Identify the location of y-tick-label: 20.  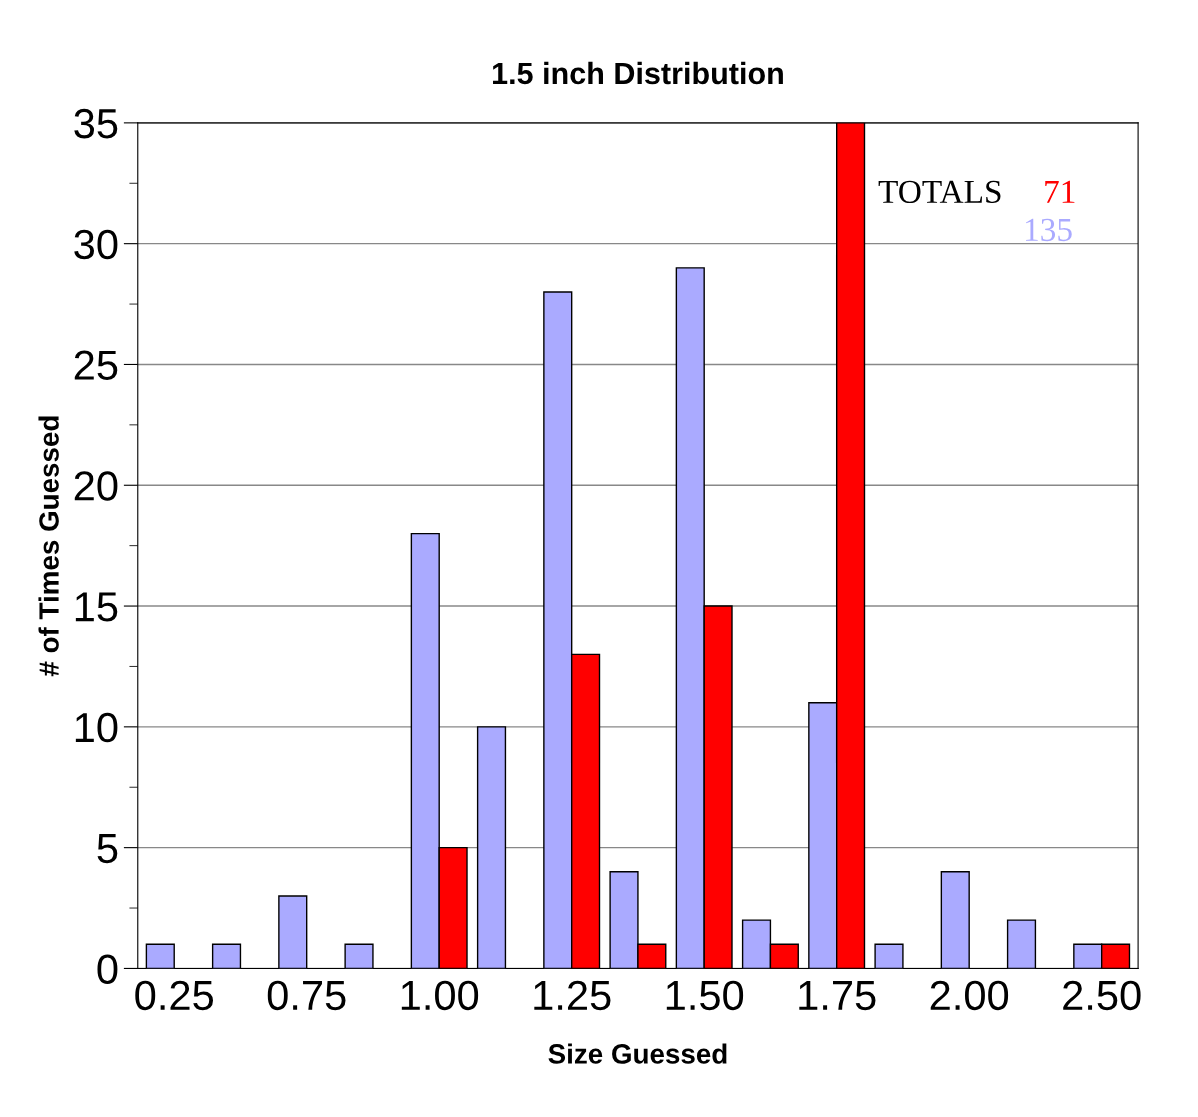
(96, 486).